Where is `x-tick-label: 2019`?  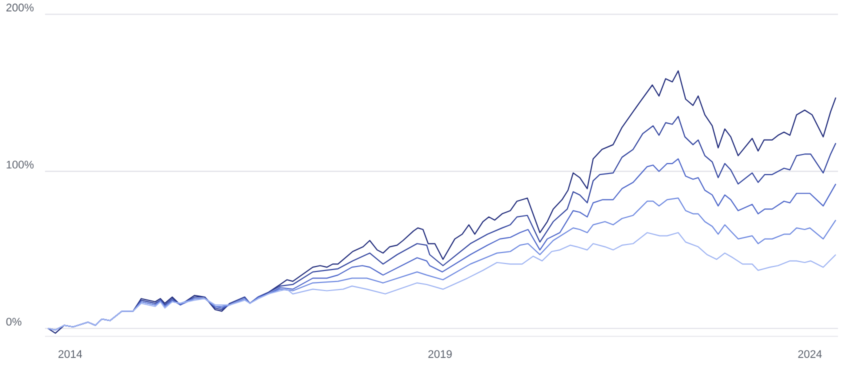 x-tick-label: 2019 is located at coordinates (440, 354).